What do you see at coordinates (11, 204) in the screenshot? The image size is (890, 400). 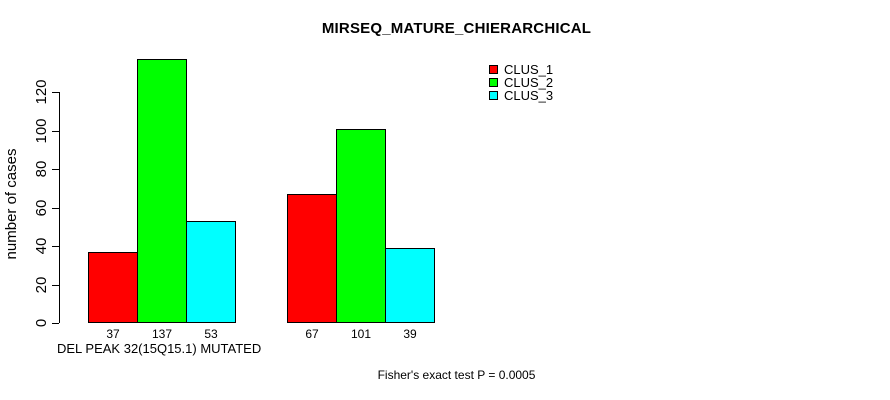 I see `y-axis-title-text: number of cases` at bounding box center [11, 204].